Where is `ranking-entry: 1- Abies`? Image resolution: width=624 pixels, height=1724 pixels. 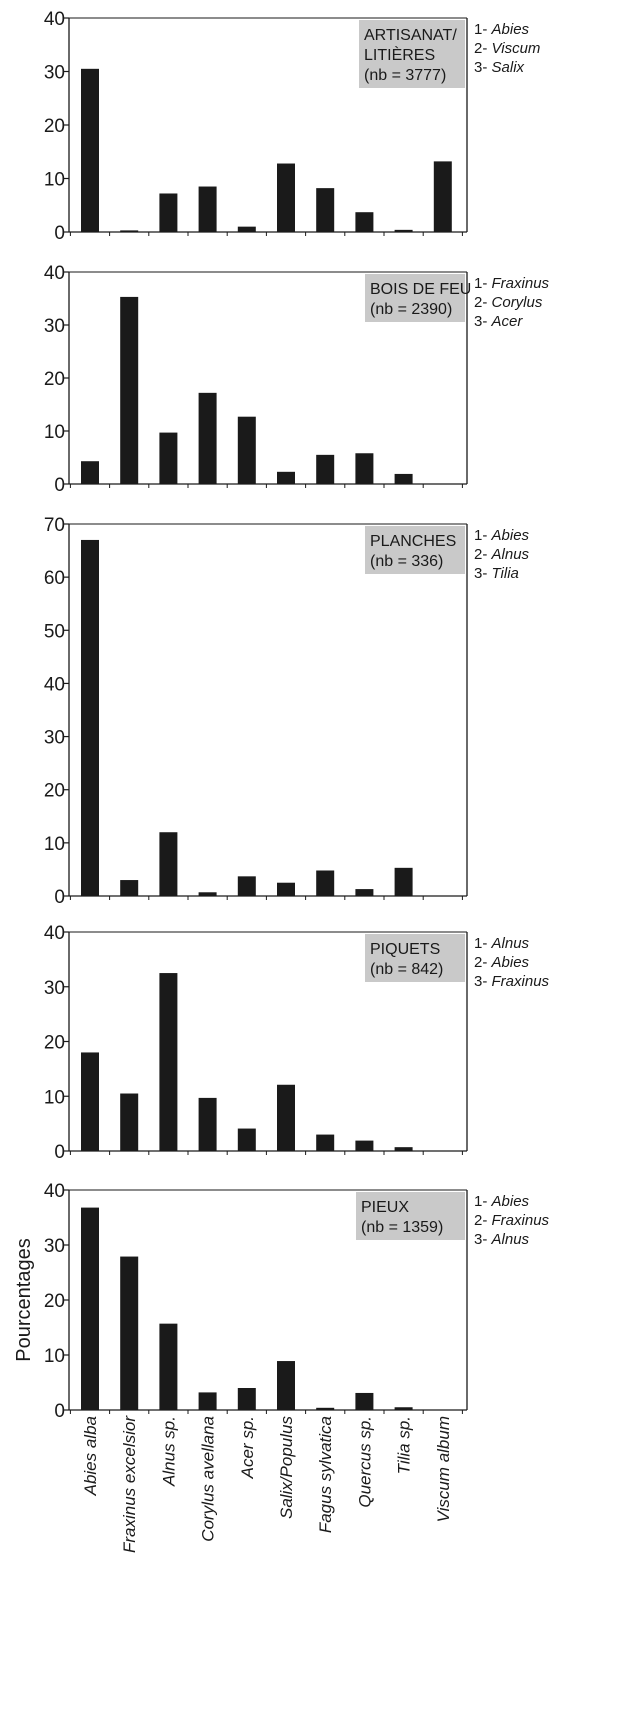 ranking-entry: 1- Abies is located at coordinates (502, 29).